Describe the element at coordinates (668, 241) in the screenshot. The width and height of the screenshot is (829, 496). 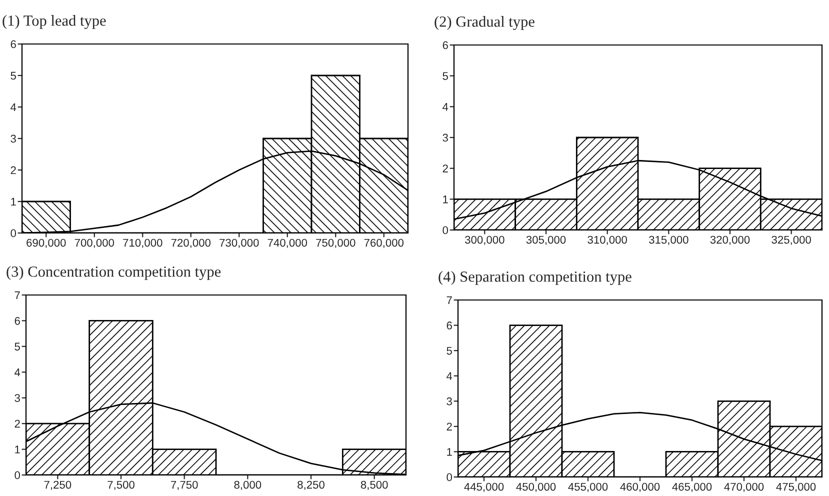
I see `x-tick-label: 315,000` at that location.